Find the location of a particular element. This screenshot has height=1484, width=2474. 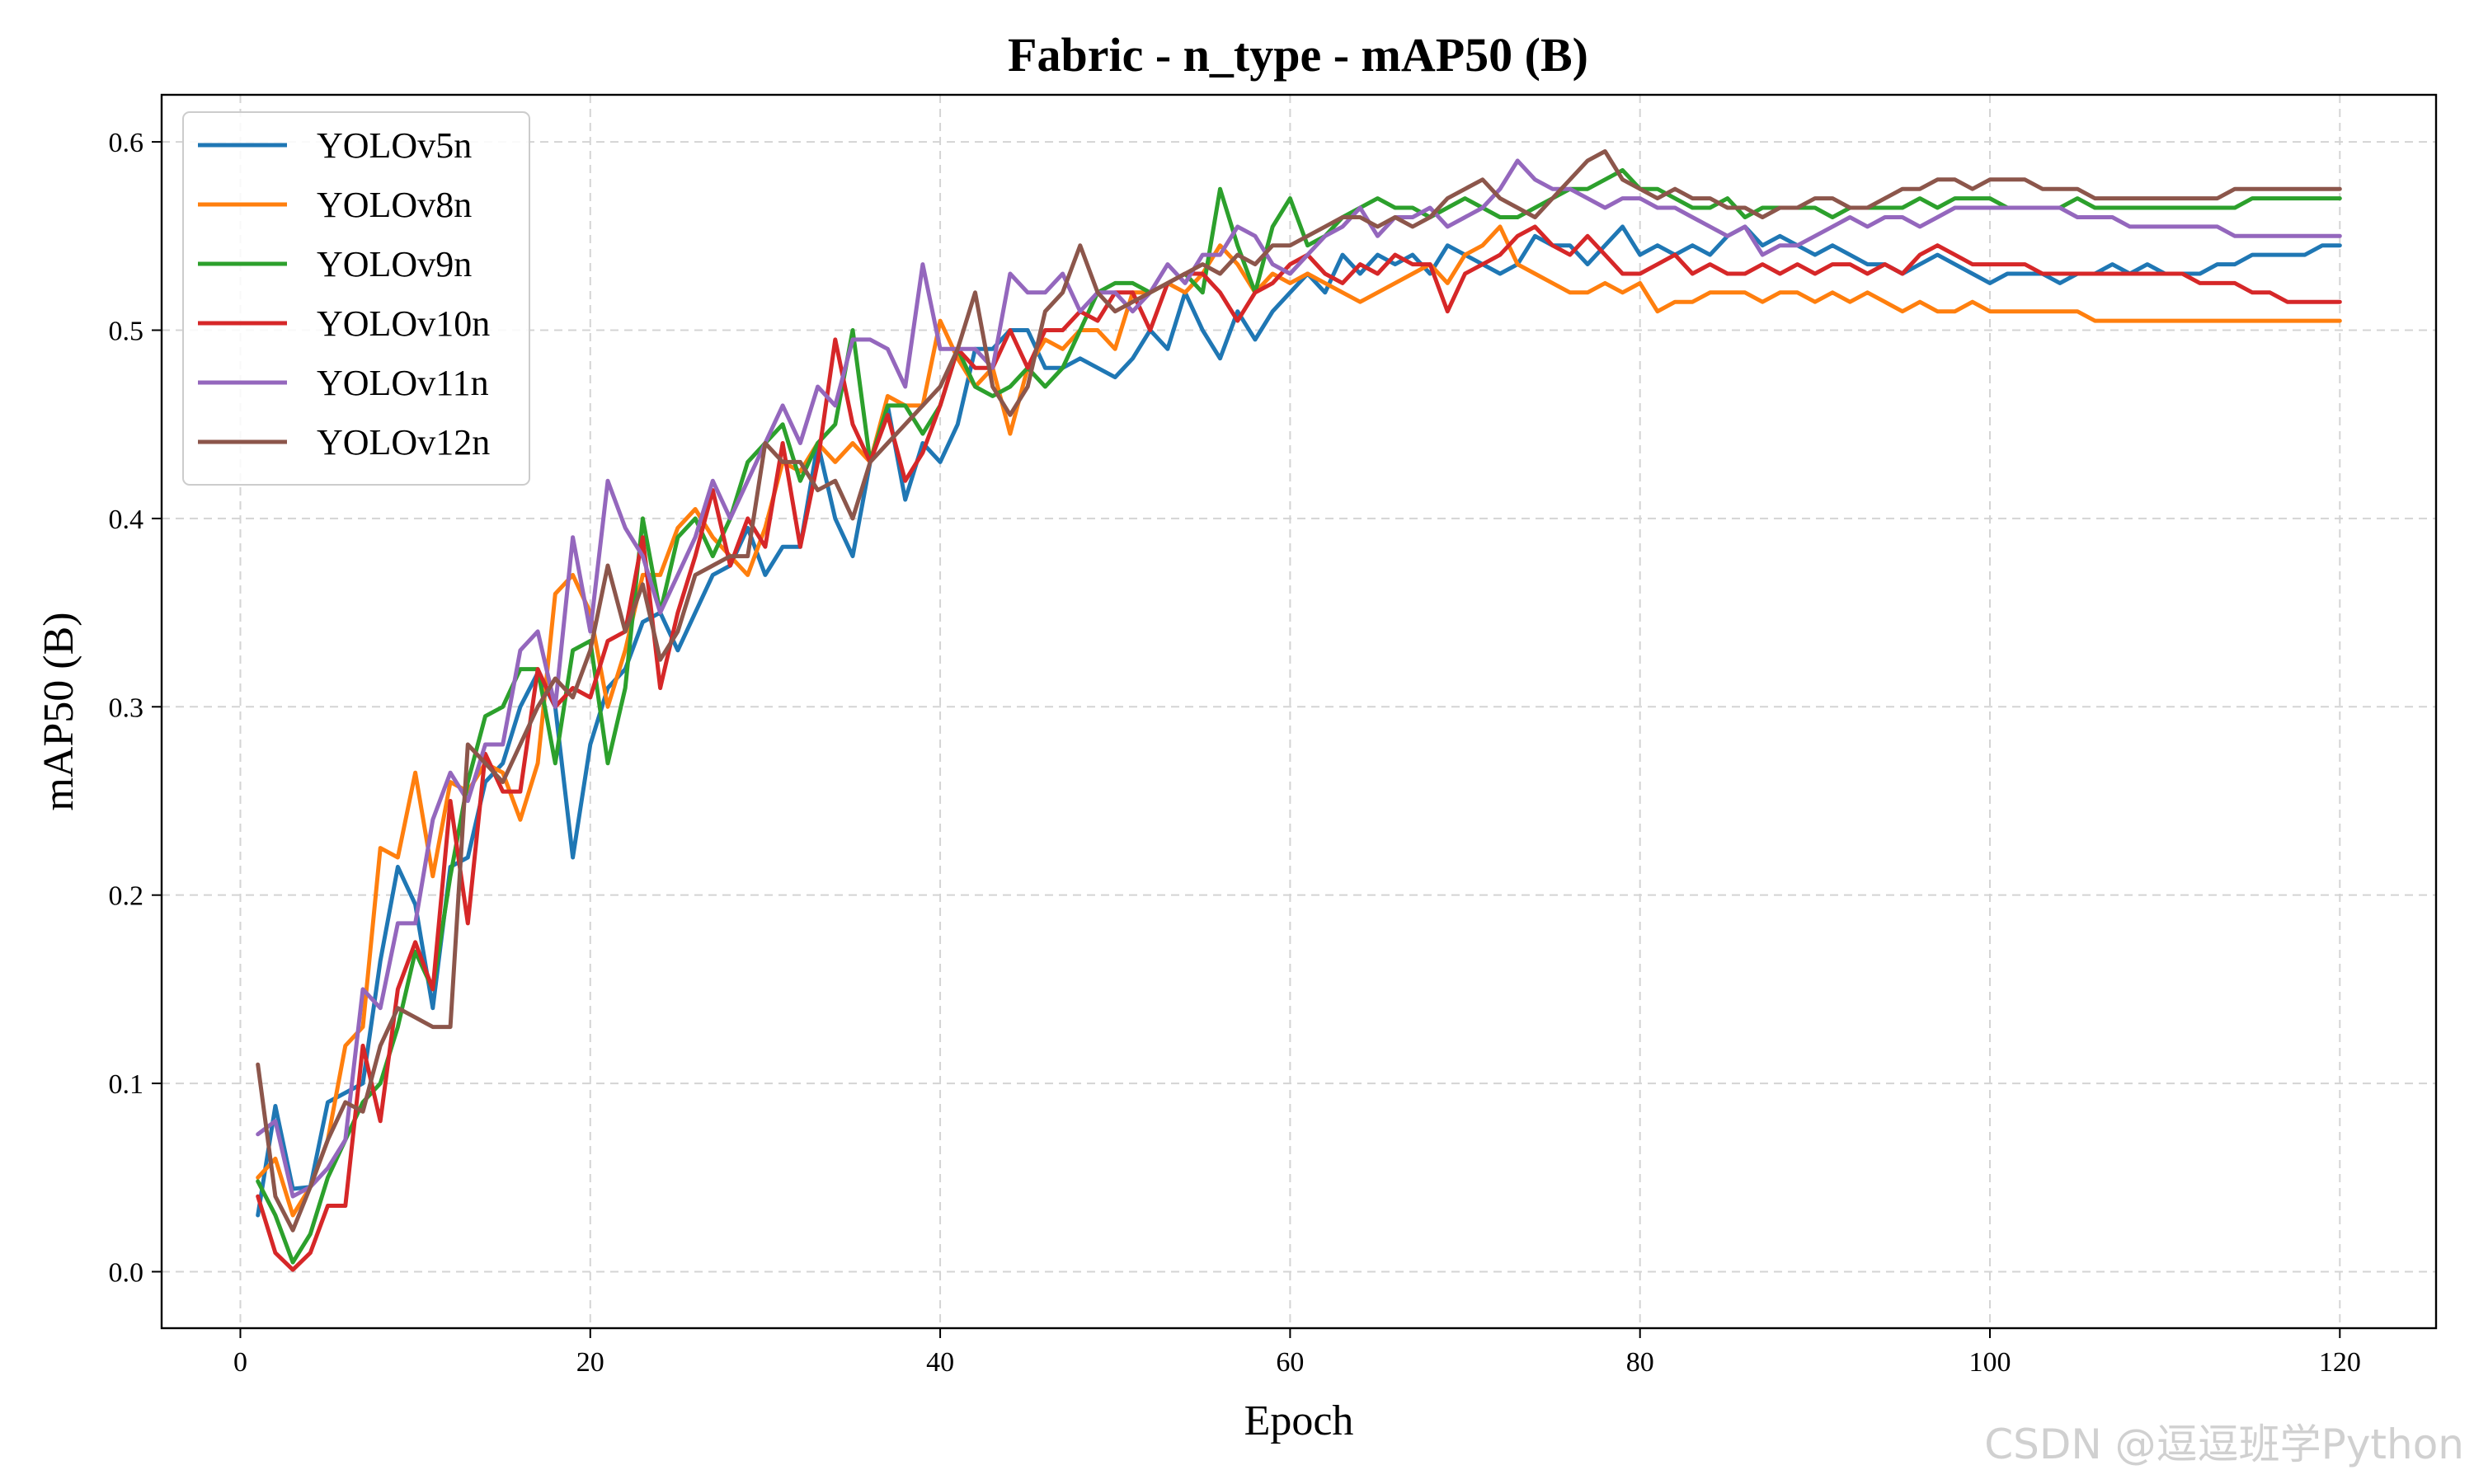

y-tick-label: 0.4 is located at coordinates (126, 520).